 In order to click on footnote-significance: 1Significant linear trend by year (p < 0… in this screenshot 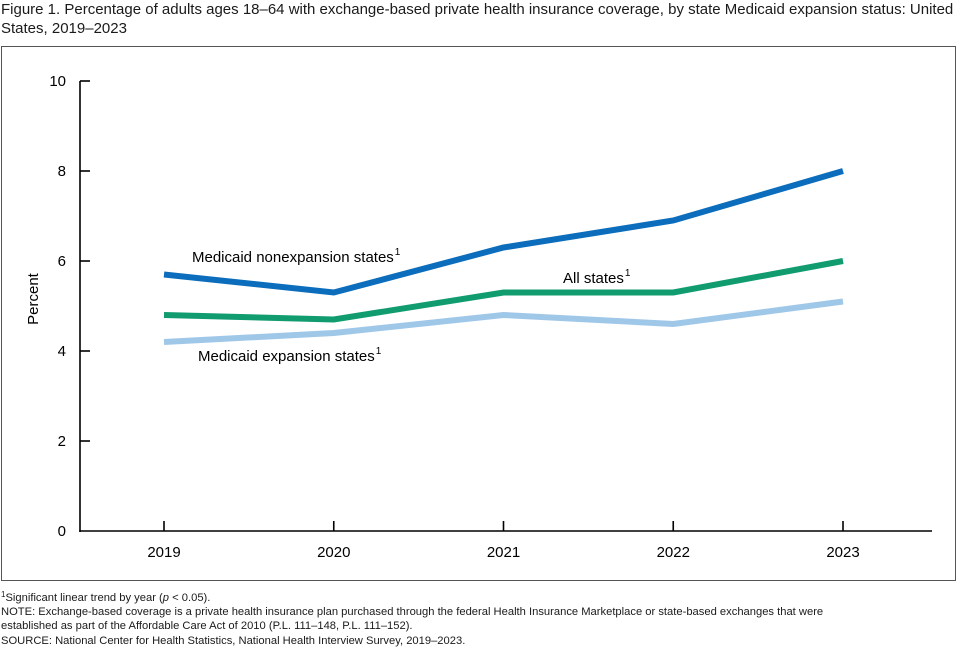, I will do `click(106, 597)`.